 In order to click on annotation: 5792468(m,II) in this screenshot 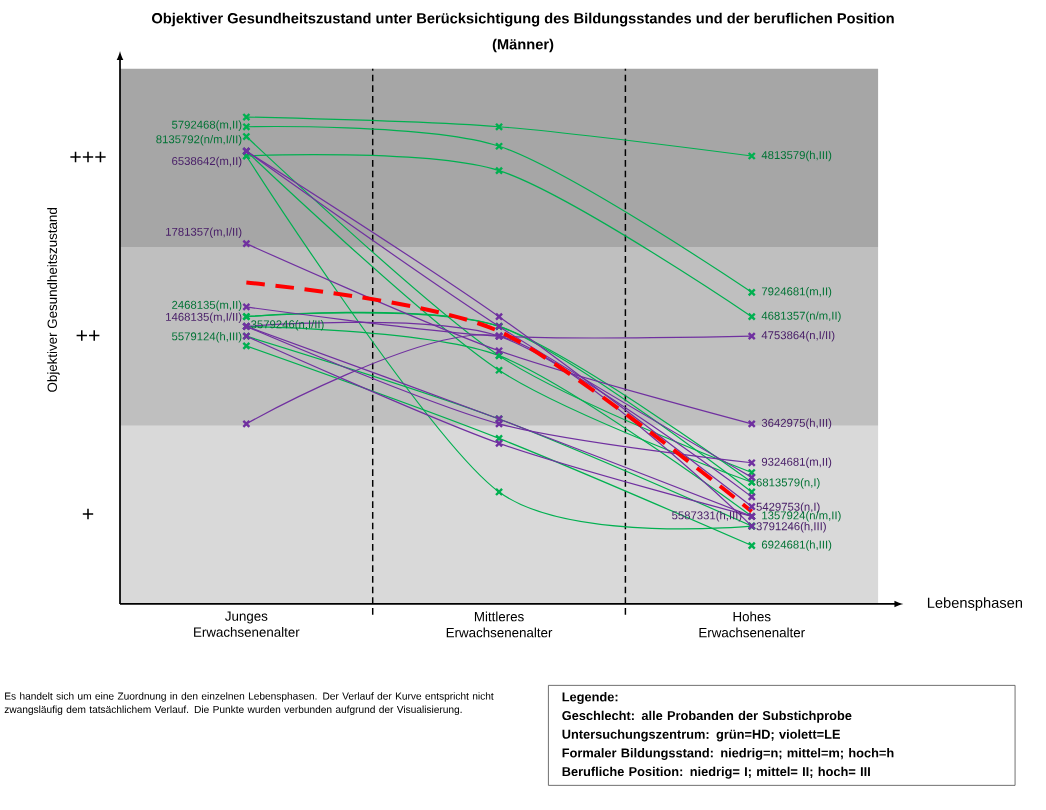, I will do `click(206, 125)`.